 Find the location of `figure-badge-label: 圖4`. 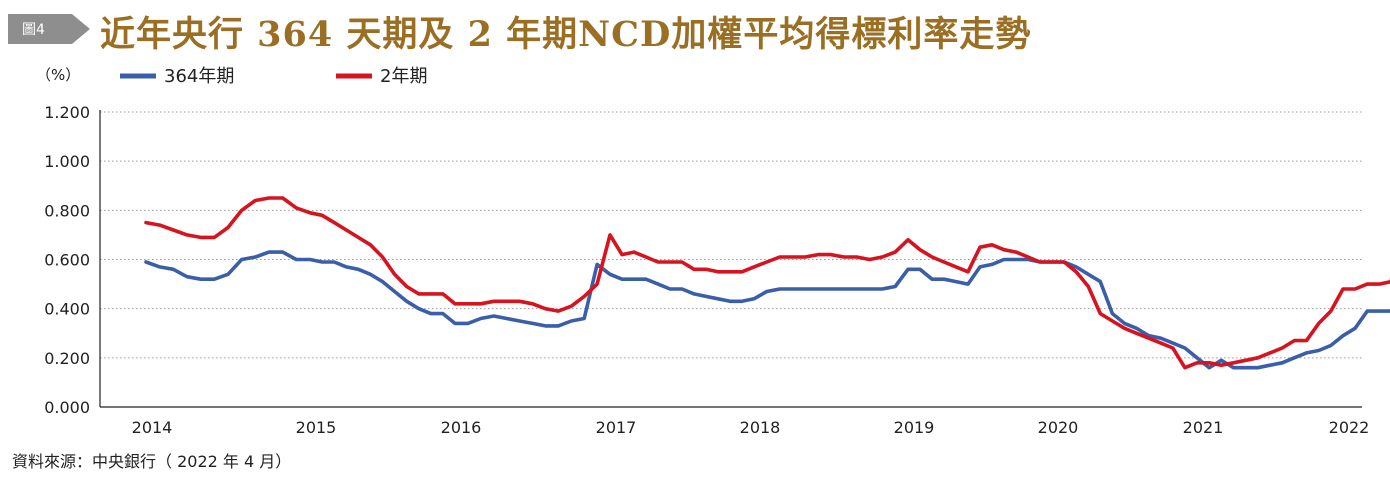

figure-badge-label: 圖4 is located at coordinates (33, 30).